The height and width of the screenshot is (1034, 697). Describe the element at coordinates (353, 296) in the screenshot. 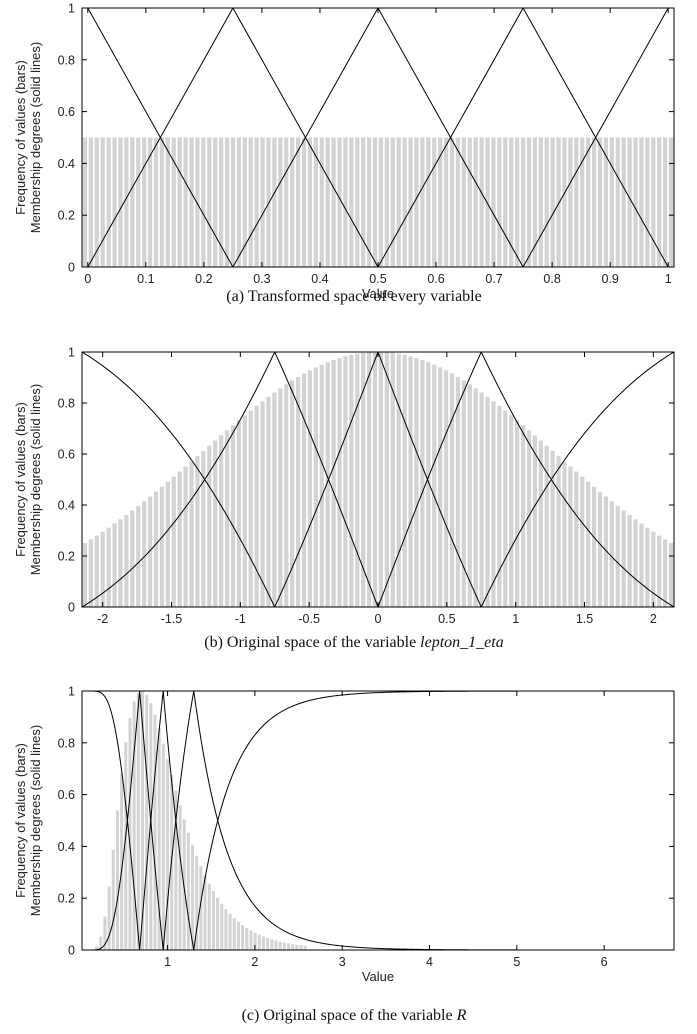

I see `caption-text: (a) Transformed space of every variable` at that location.